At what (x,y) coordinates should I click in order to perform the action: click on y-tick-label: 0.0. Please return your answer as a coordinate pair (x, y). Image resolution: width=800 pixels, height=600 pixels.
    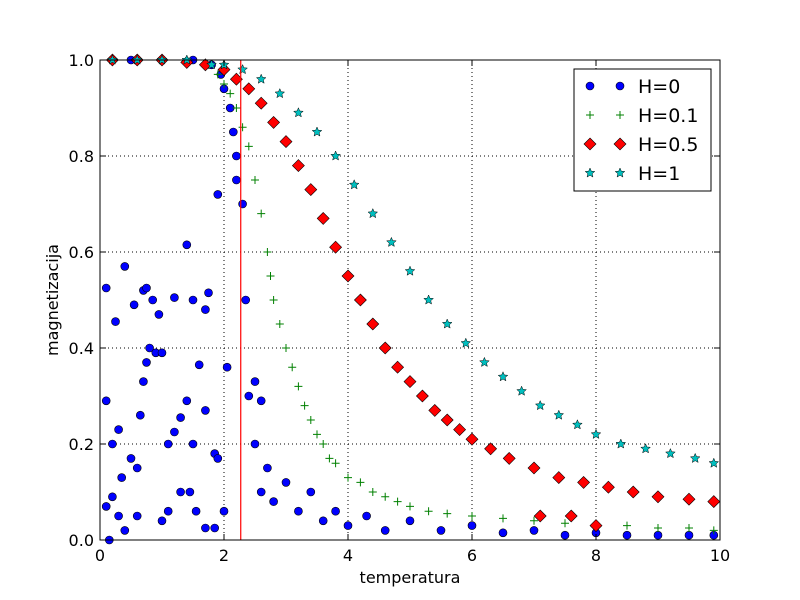
    Looking at the image, I should click on (81, 540).